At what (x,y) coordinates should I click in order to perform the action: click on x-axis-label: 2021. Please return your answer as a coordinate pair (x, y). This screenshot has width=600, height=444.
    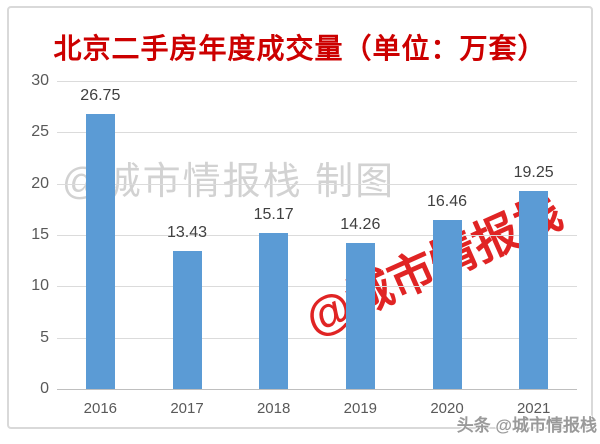
    Looking at the image, I should click on (533, 408).